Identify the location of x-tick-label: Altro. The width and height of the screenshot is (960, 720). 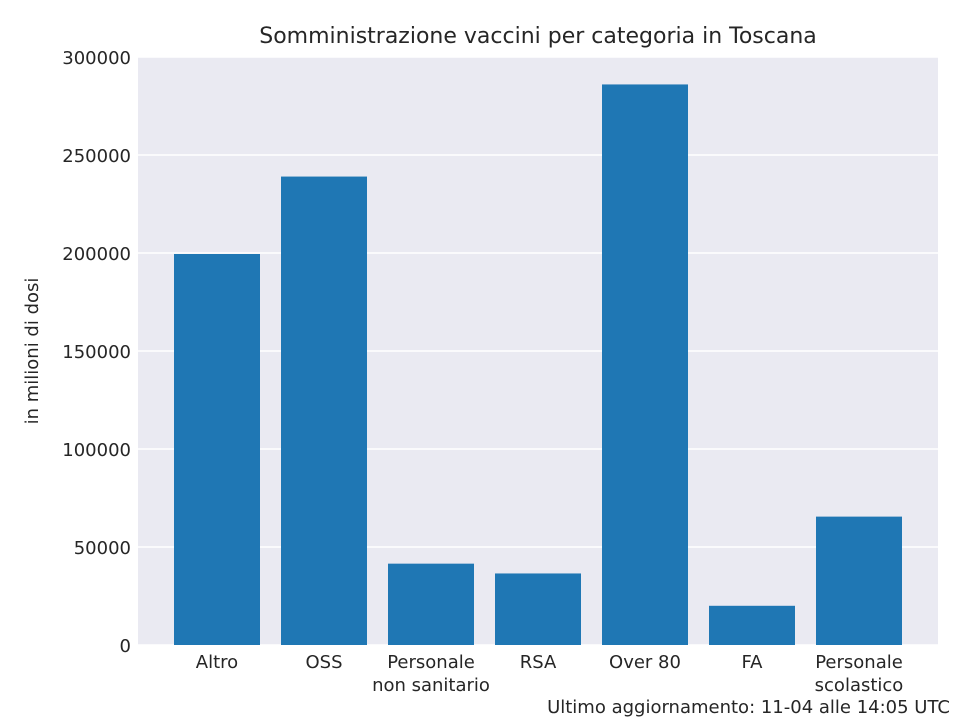
(217, 662).